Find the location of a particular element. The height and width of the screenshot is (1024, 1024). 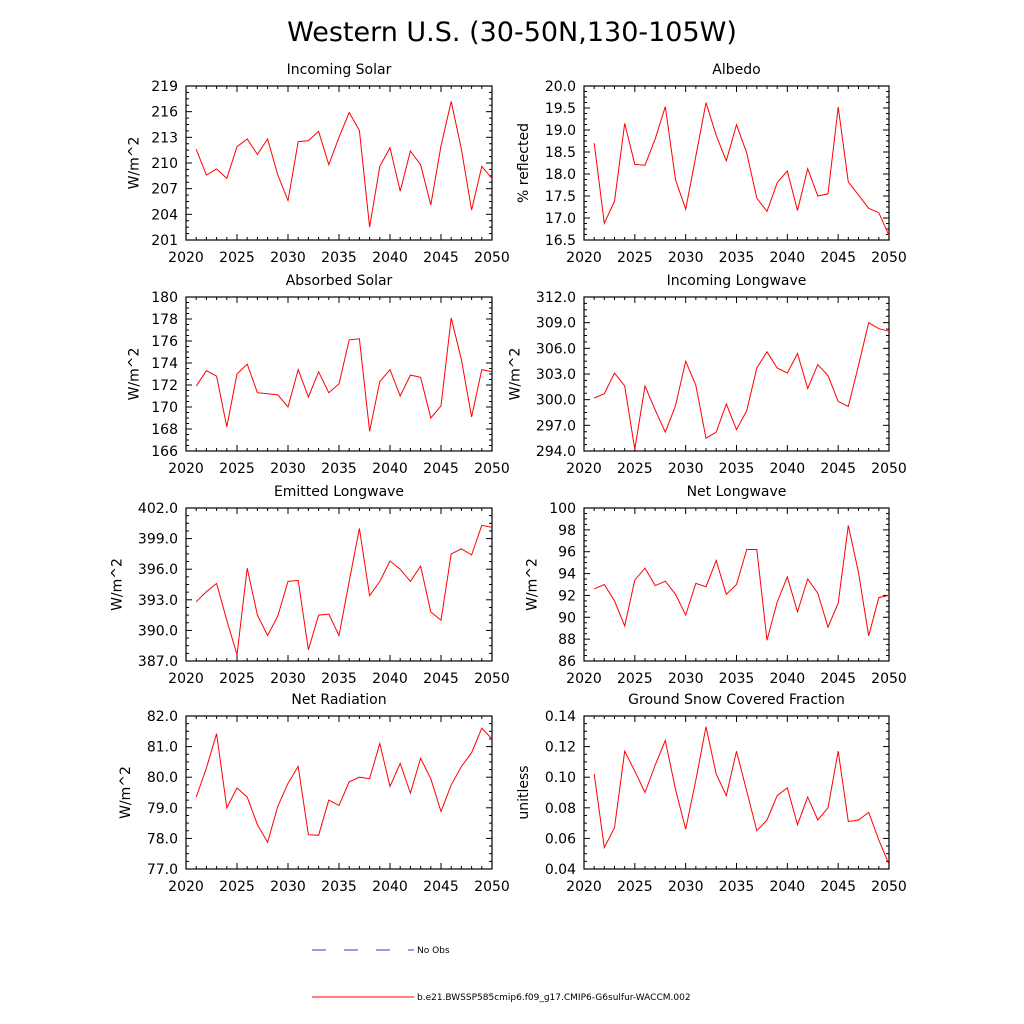

y-tick-label: 81.0 is located at coordinates (162, 748).